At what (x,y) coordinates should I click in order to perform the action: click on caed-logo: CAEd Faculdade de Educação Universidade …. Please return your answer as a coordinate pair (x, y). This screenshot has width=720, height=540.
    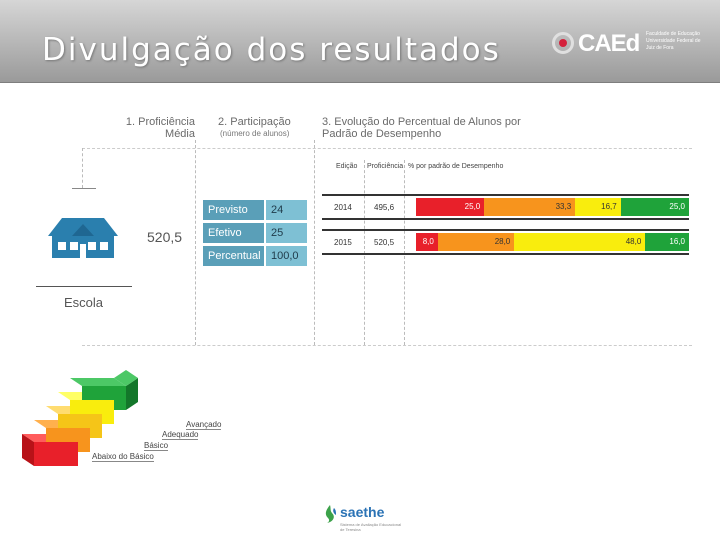
    Looking at the image, I should click on (627, 44).